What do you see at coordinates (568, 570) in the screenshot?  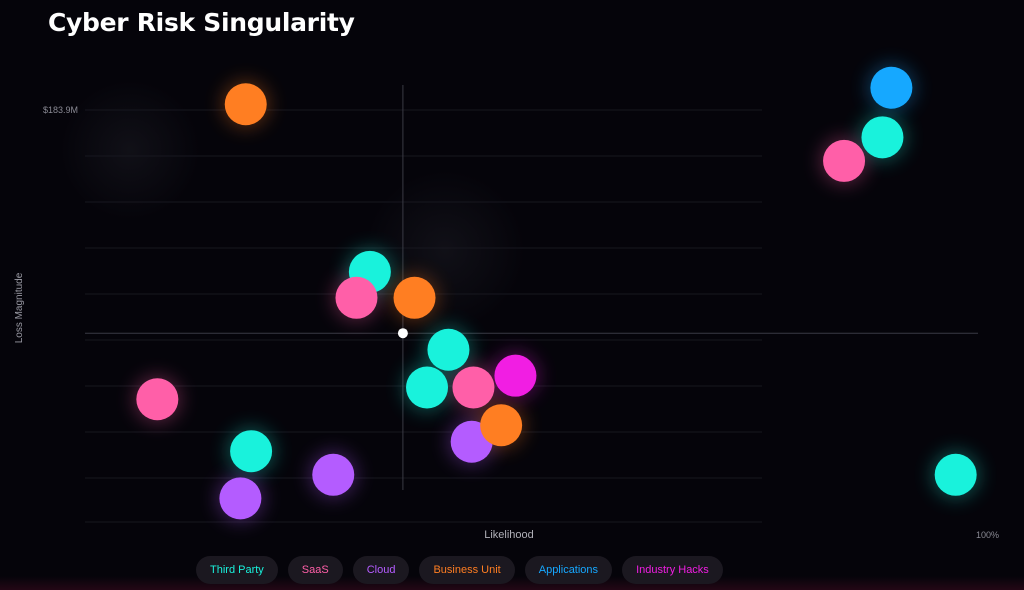 I see `legend-filter-applications: Applications` at bounding box center [568, 570].